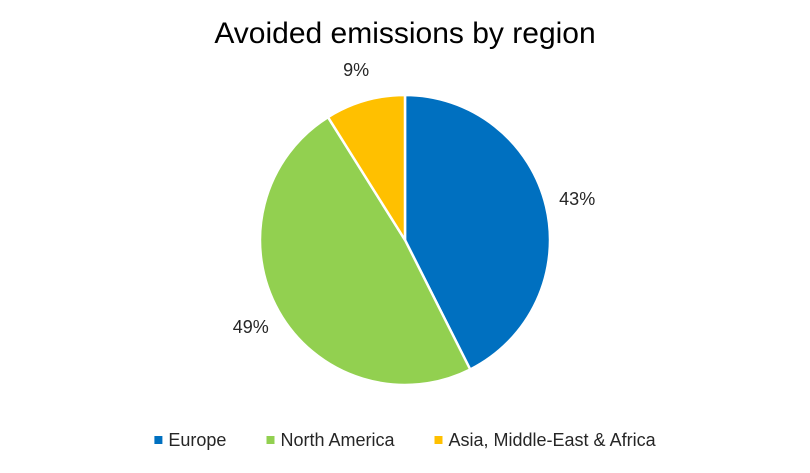 The height and width of the screenshot is (473, 810). What do you see at coordinates (404, 33) in the screenshot?
I see `chart-title: Avoided emissions by region` at bounding box center [404, 33].